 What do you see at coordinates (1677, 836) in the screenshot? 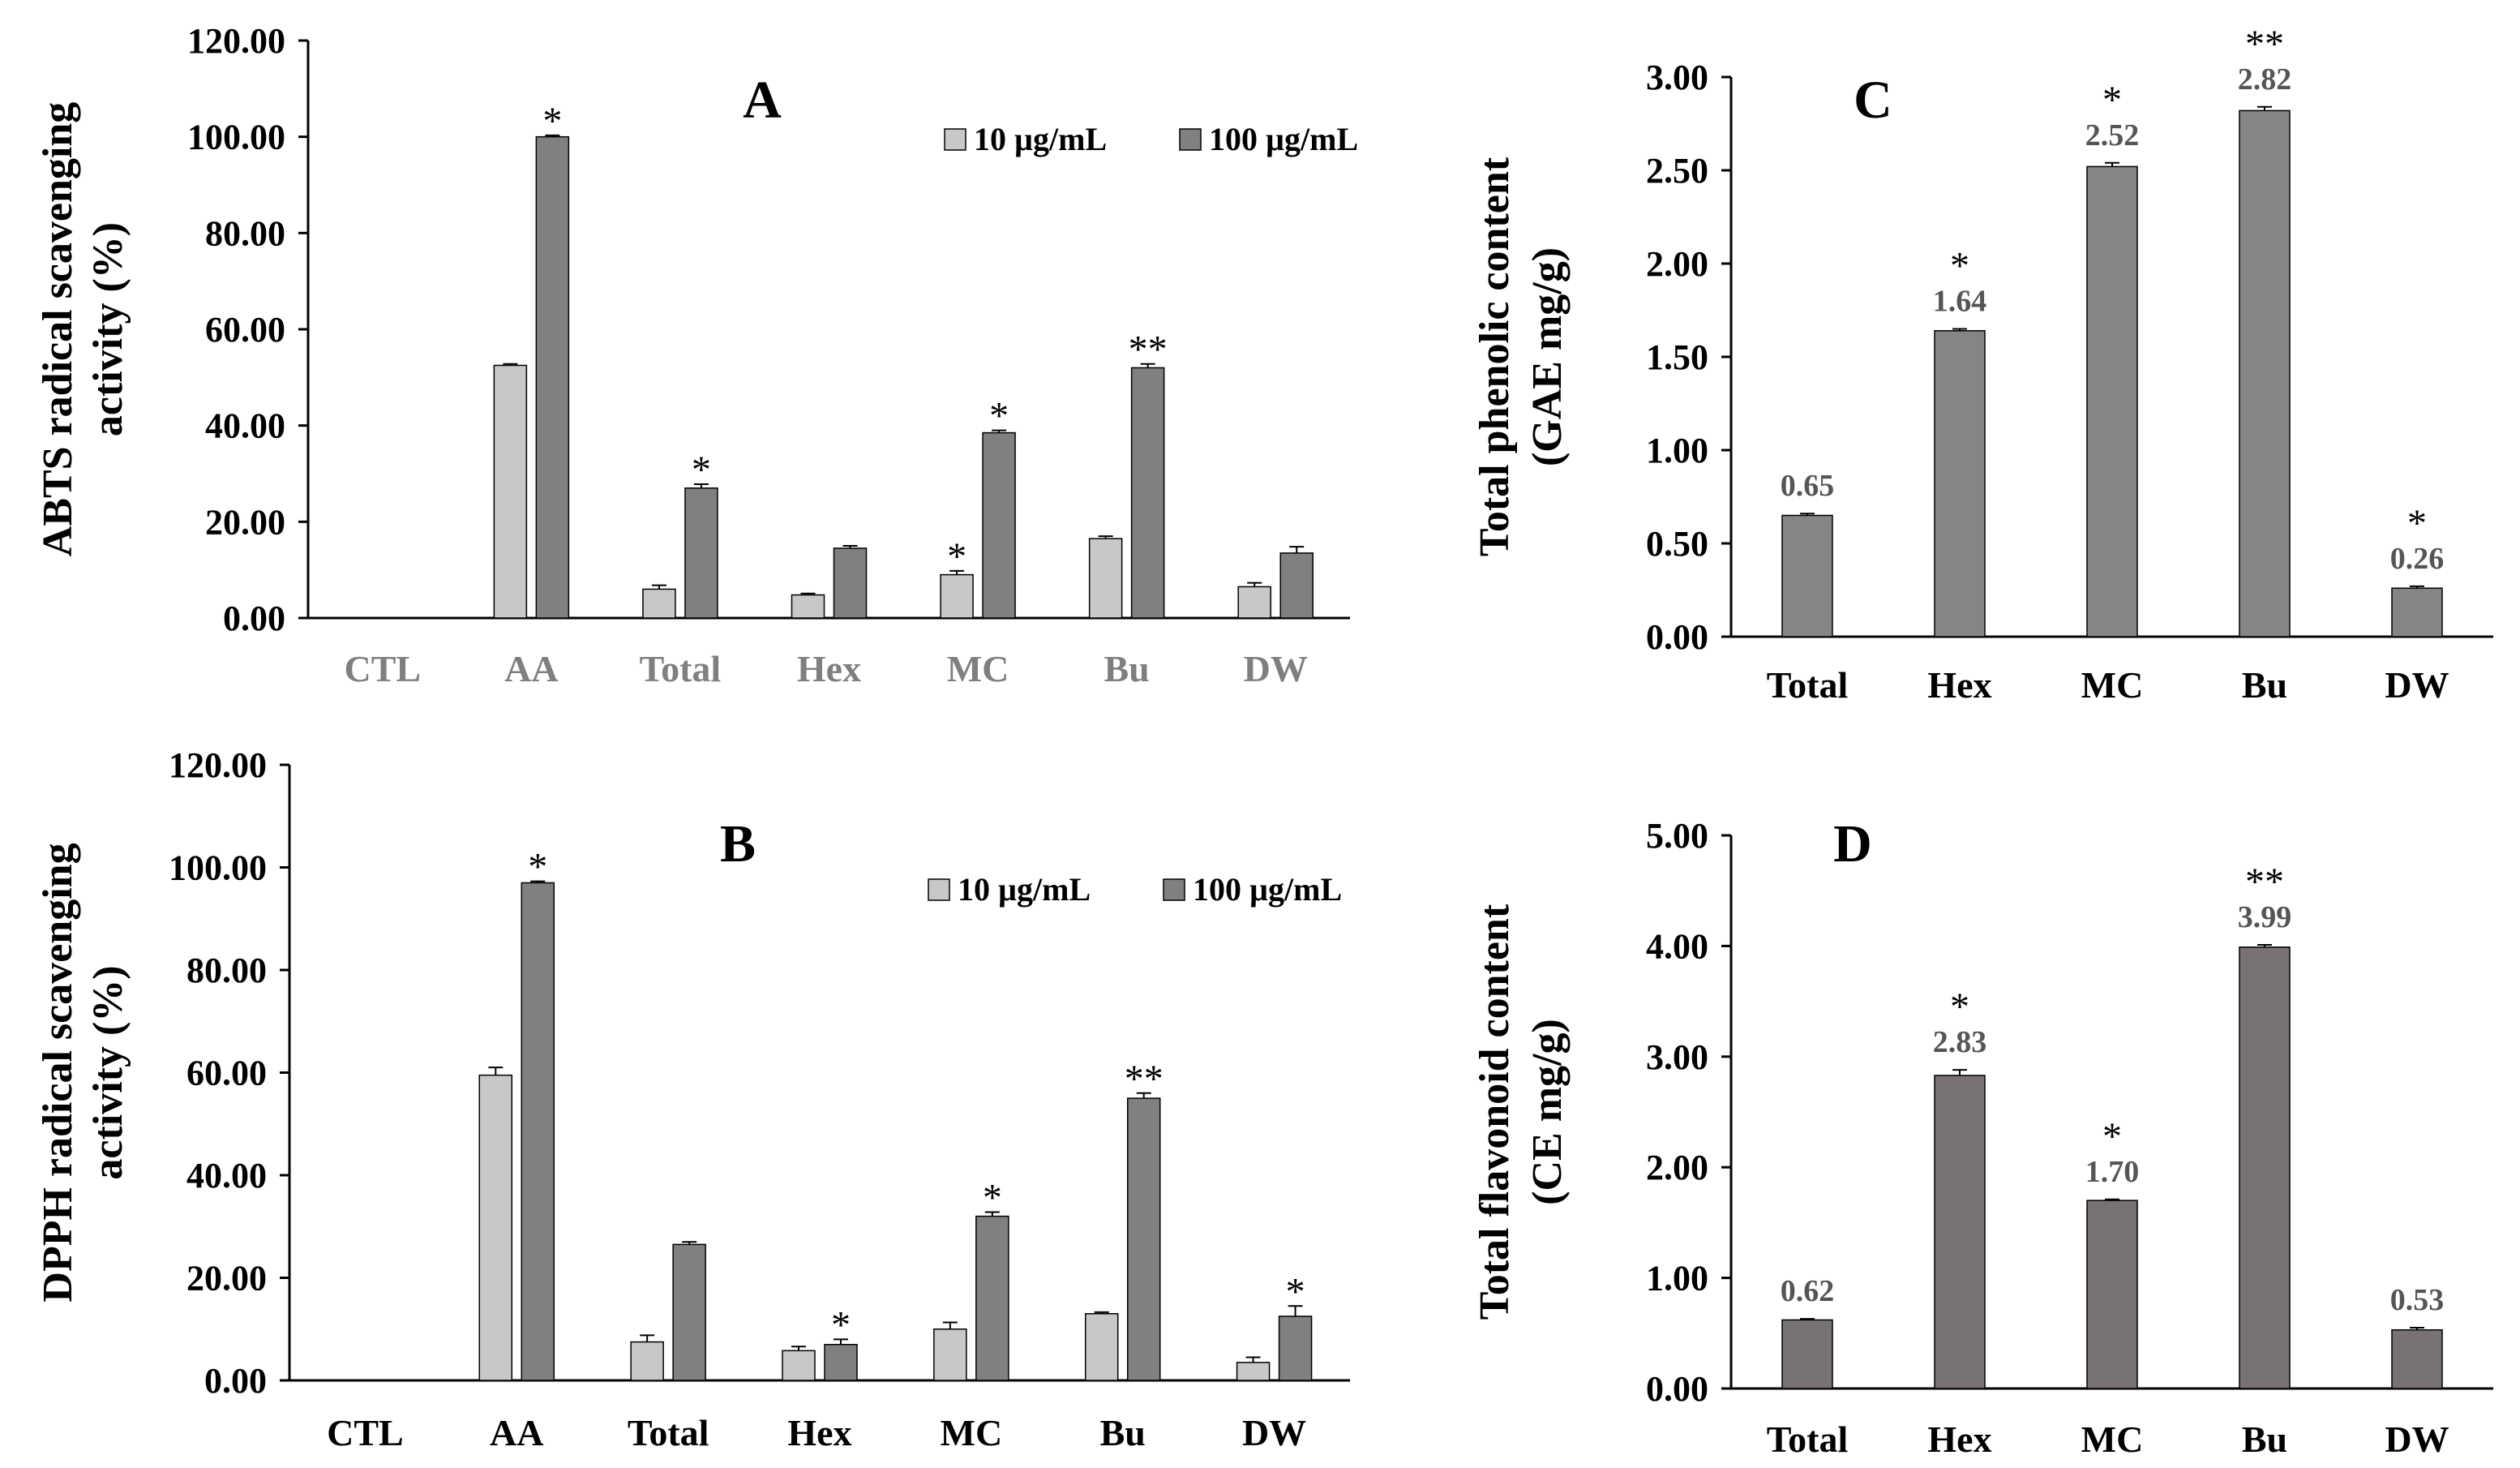
I see `y-tick-label: 5.00` at bounding box center [1677, 836].